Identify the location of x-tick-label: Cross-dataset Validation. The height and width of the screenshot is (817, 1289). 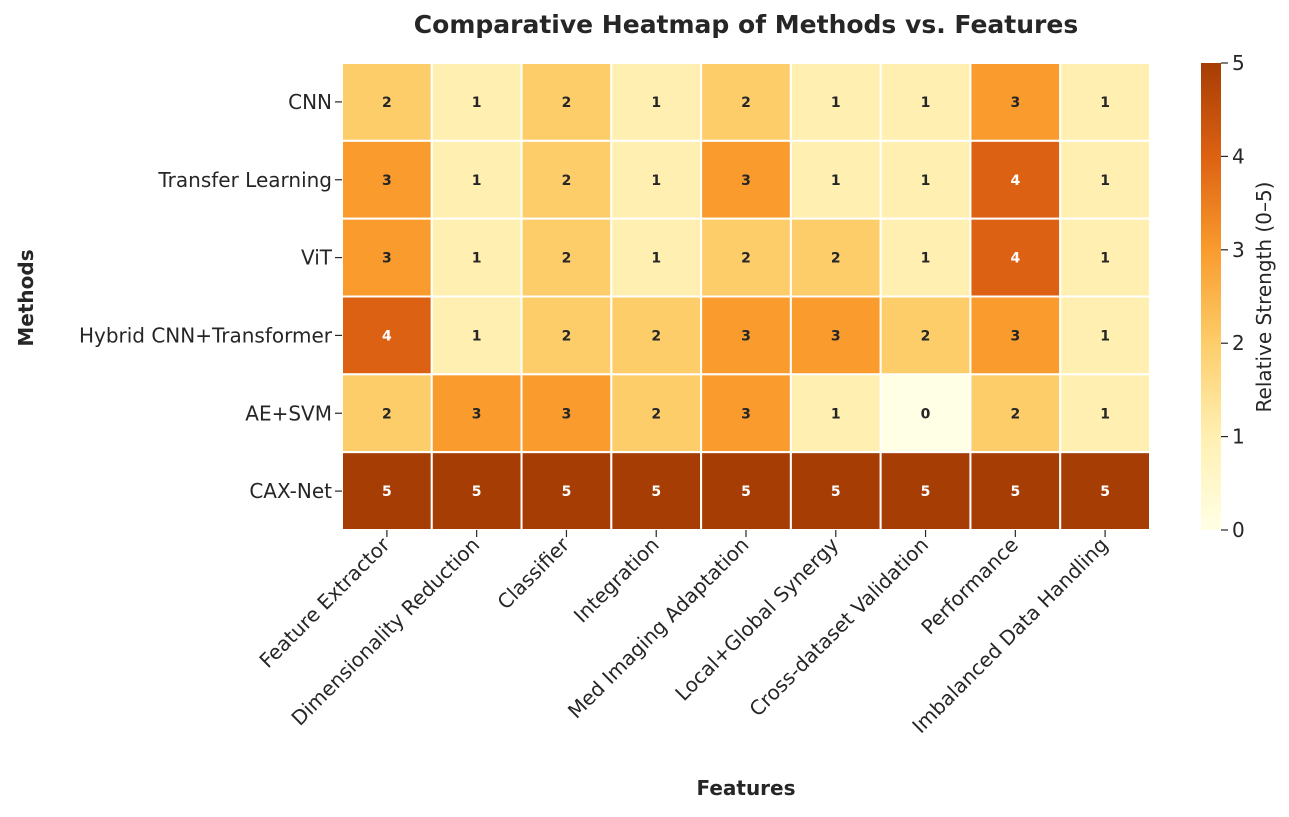
(838, 627).